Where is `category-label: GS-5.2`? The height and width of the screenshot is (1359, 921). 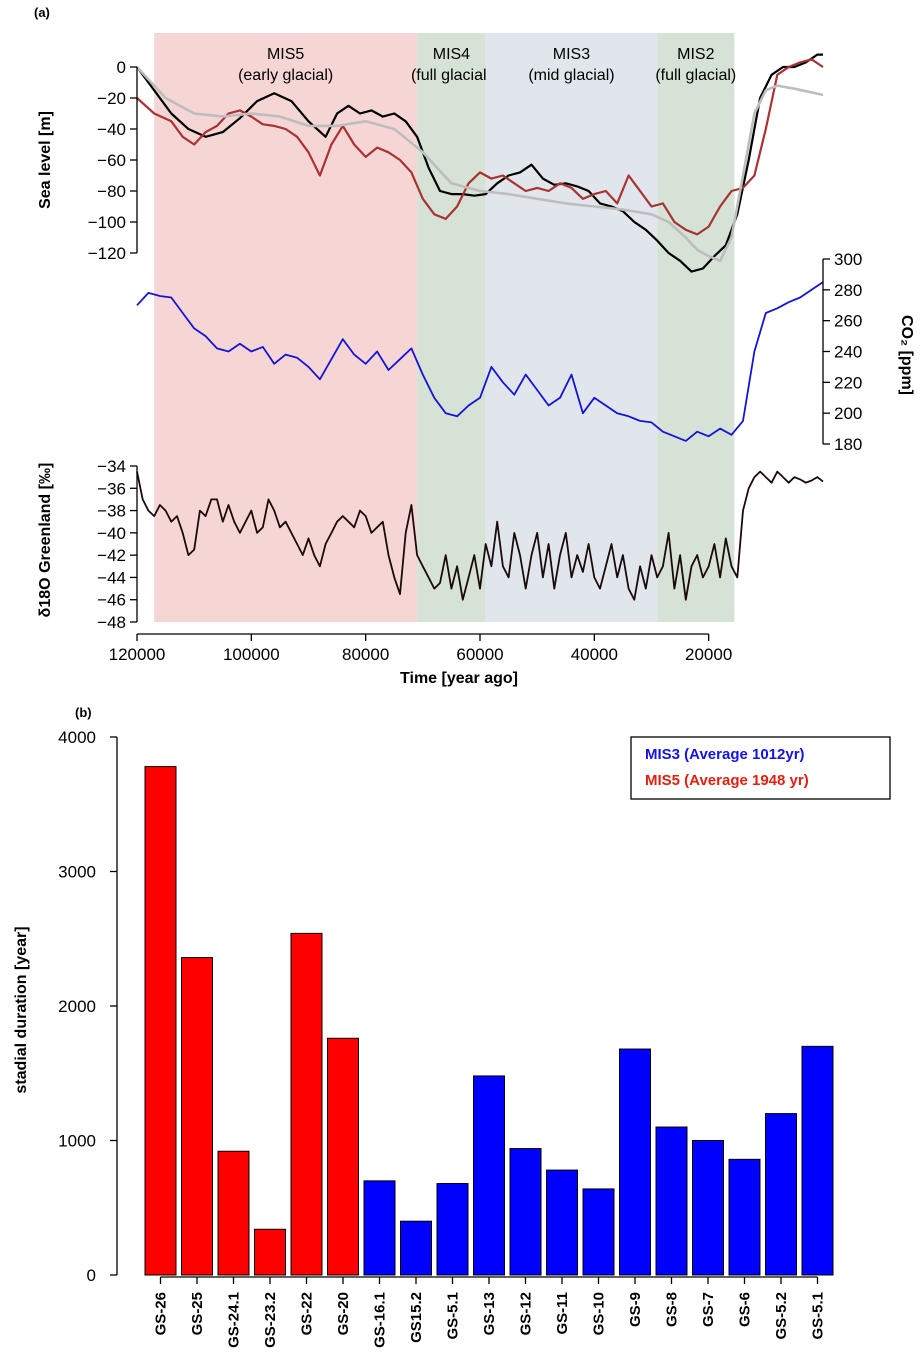 category-label: GS-5.2 is located at coordinates (781, 1316).